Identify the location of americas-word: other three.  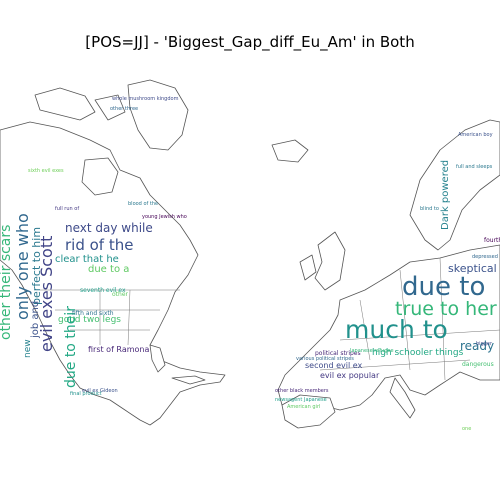
(124, 109).